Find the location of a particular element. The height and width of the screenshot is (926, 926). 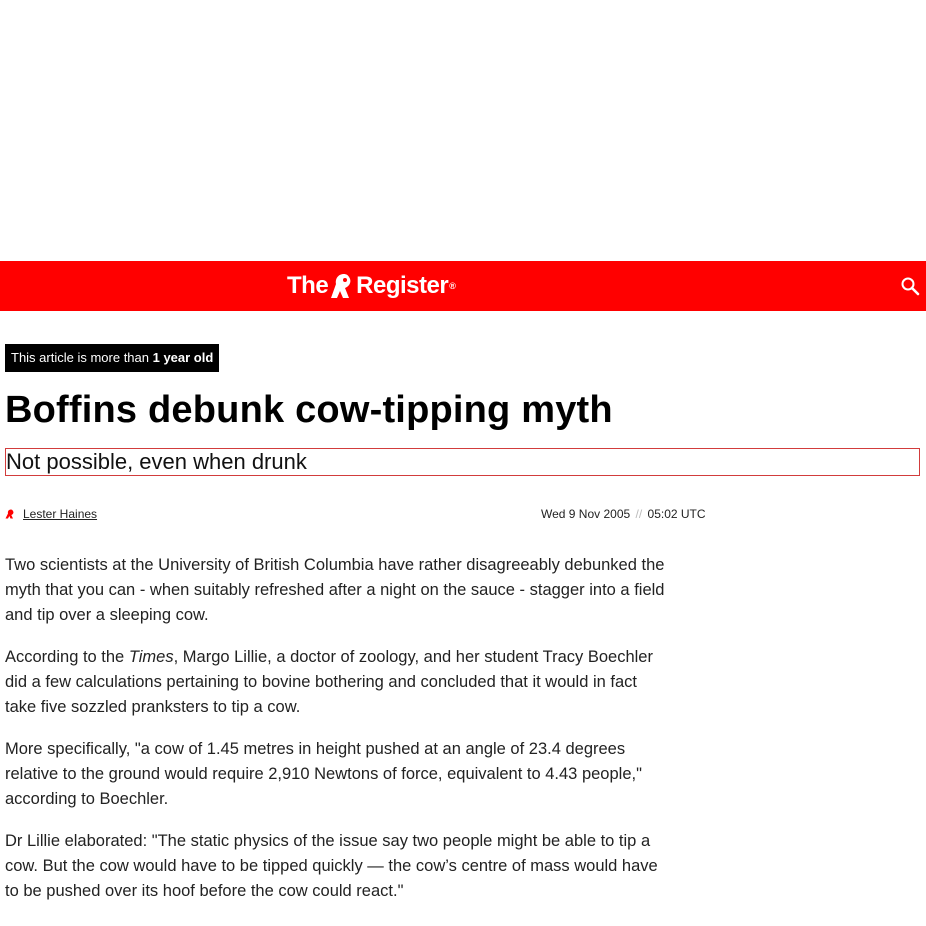

logo-the-text: The is located at coordinates (308, 285).